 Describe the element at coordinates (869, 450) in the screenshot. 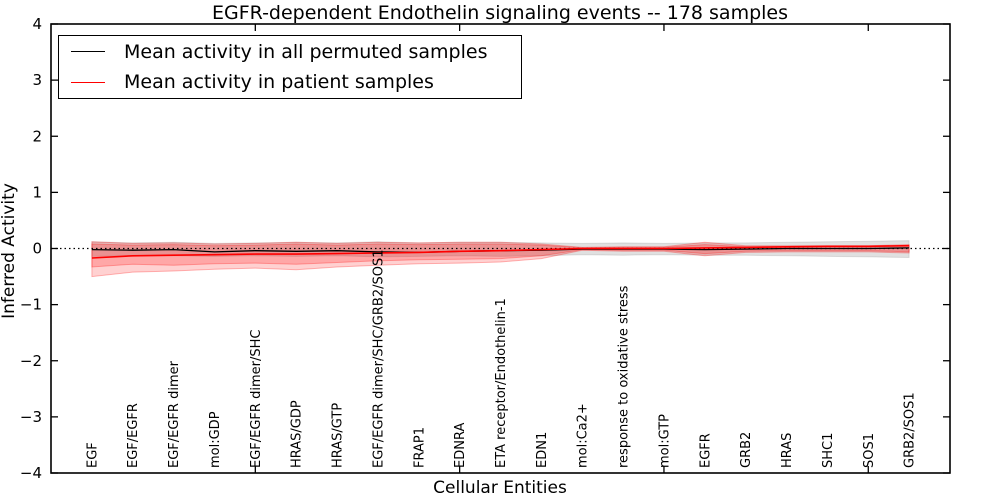

I see `x-category-label: SOS1` at that location.